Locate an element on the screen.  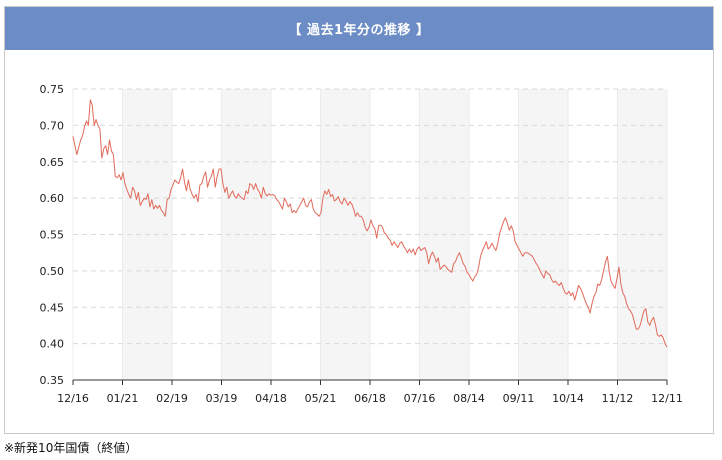
x-tick-label: 11/12 is located at coordinates (618, 398).